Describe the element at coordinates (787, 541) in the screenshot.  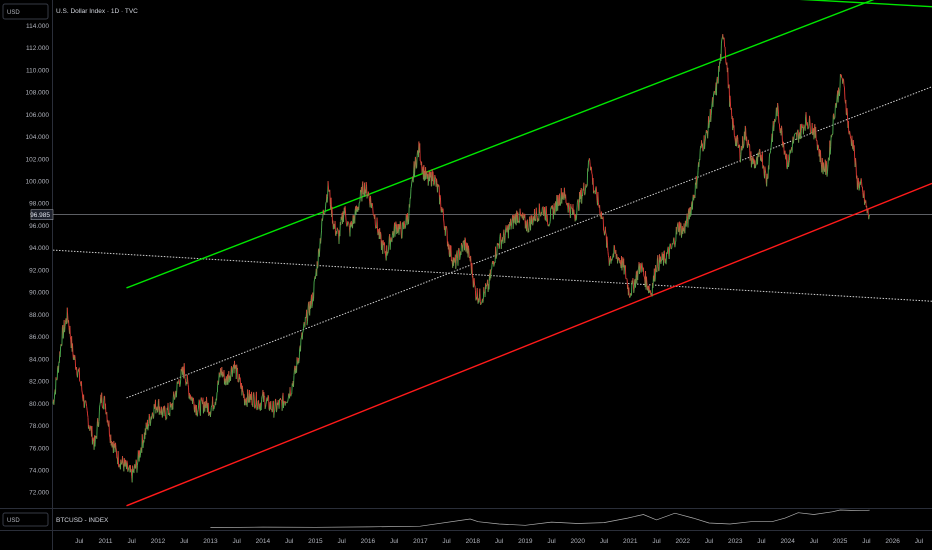
I see `x-tick-label: 2024` at that location.